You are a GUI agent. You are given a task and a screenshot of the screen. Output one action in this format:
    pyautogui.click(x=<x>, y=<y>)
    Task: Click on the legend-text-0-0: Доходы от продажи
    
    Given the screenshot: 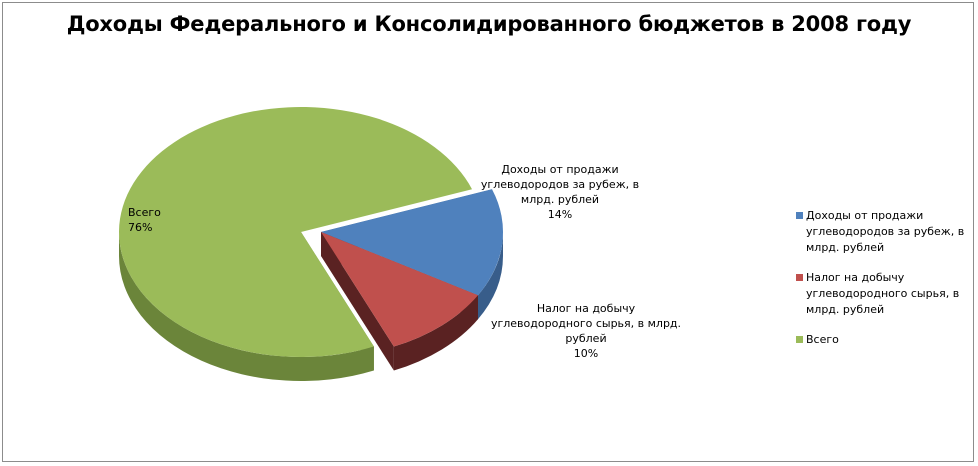 What is the action you would take?
    pyautogui.click(x=865, y=215)
    